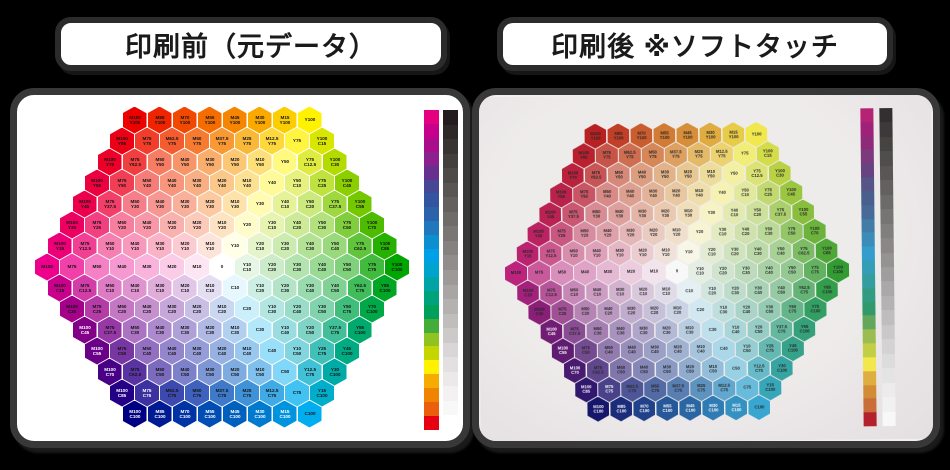 The image size is (950, 470). Describe the element at coordinates (284, 246) in the screenshot. I see `hex-swatch: Y30 C20` at that location.